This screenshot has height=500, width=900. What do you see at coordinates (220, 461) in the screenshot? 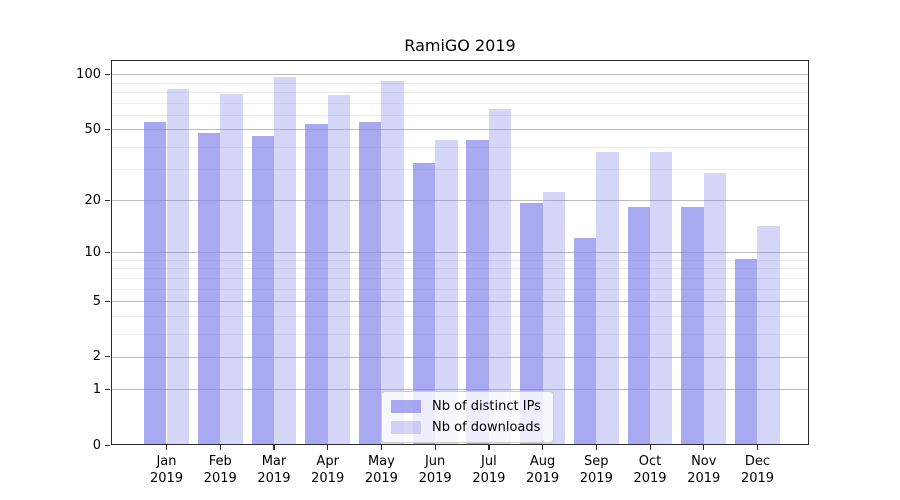
I see `x-tick-label-month: Feb` at bounding box center [220, 461].